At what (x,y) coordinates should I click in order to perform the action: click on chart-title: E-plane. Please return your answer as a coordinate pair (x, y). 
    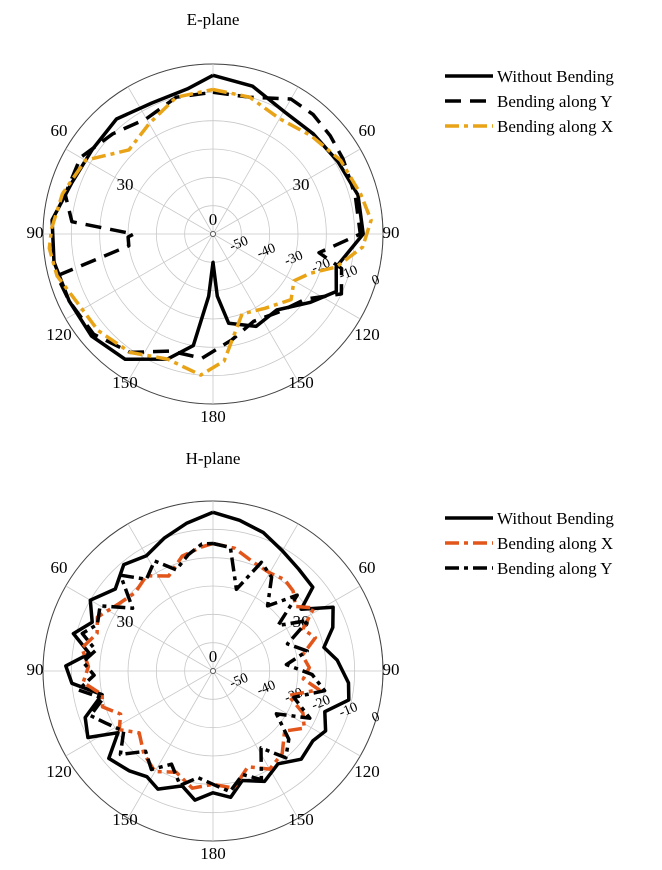
    Looking at the image, I should click on (213, 19).